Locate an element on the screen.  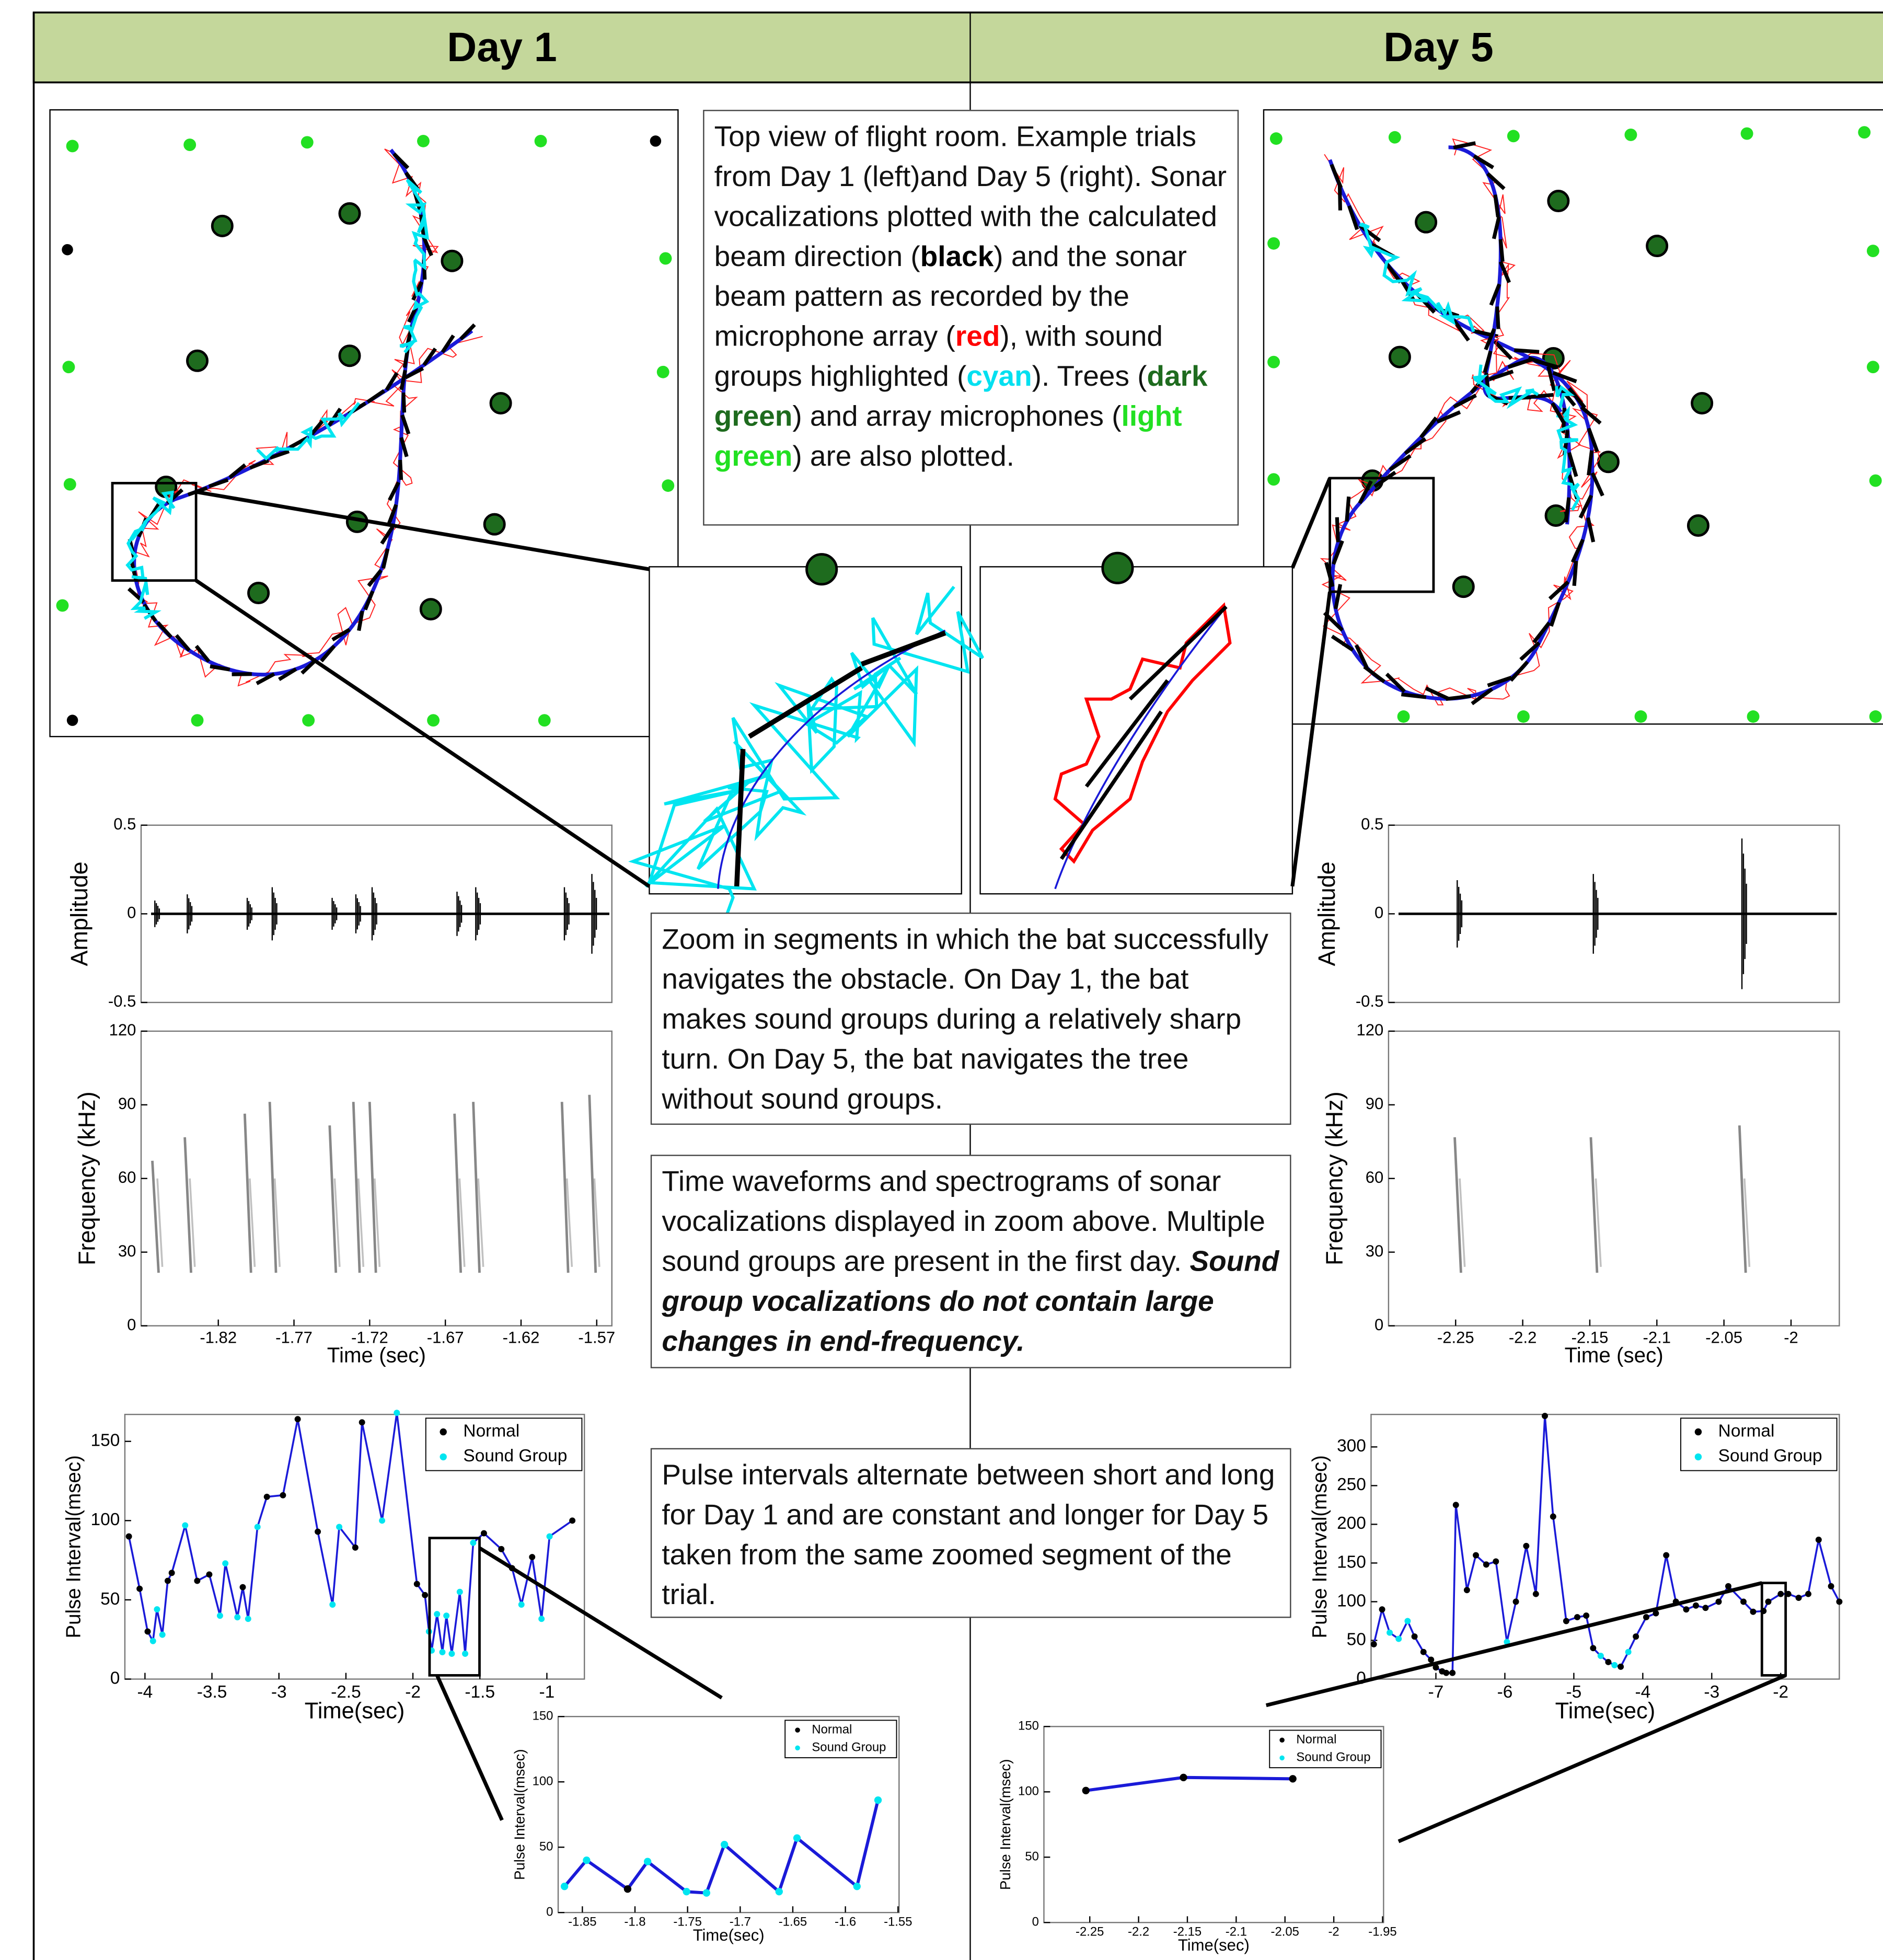
y-tick-label: 0 is located at coordinates (1035, 1922).